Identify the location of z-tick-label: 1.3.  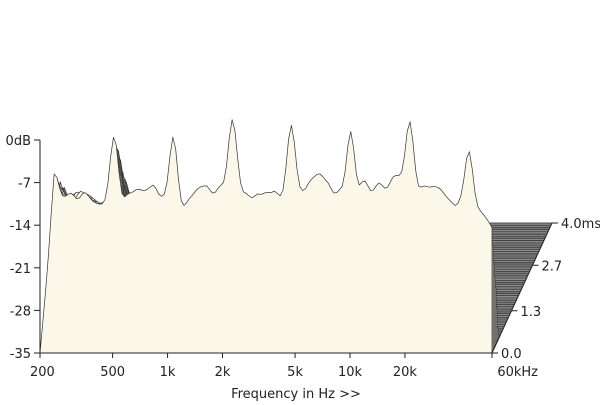
(531, 312).